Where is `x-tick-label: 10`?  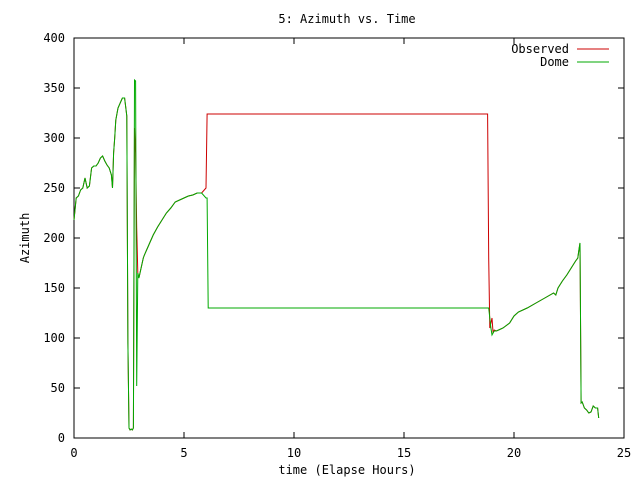
x-tick-label: 10 is located at coordinates (294, 453).